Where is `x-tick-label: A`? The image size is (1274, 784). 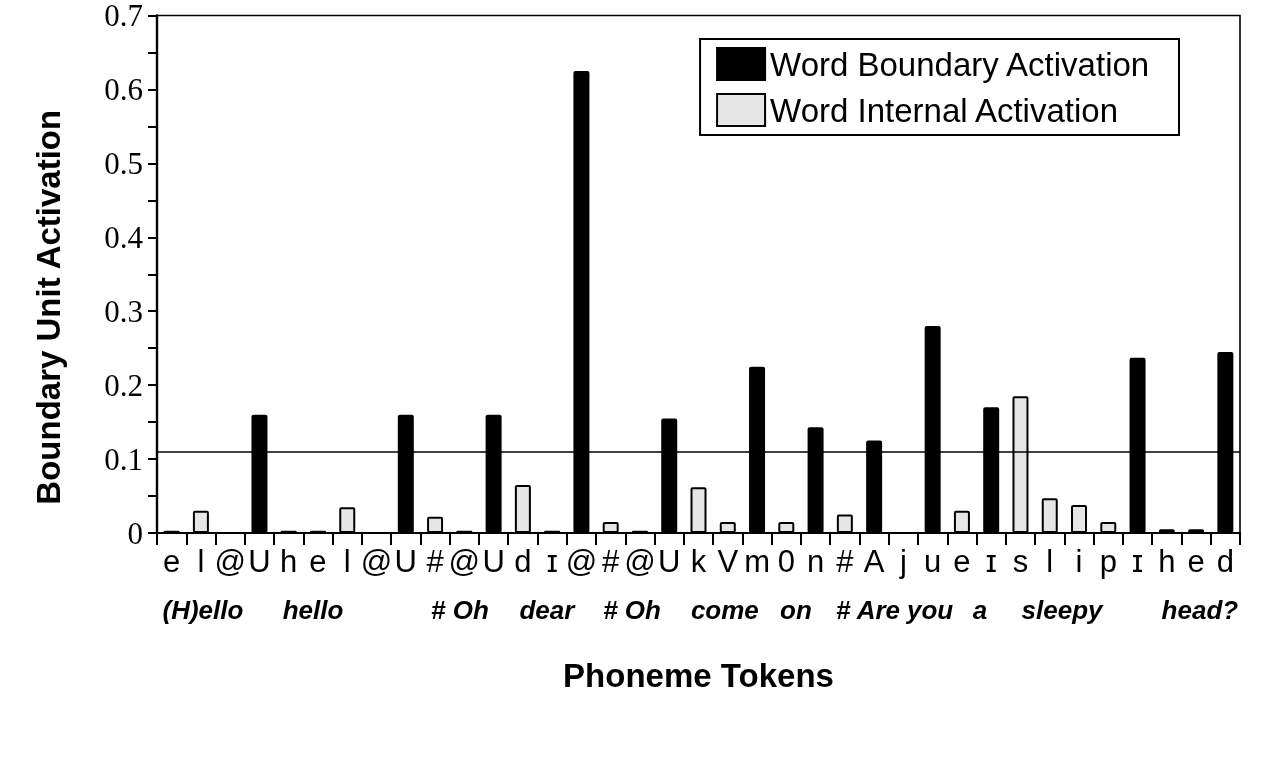
x-tick-label: A is located at coordinates (874, 561).